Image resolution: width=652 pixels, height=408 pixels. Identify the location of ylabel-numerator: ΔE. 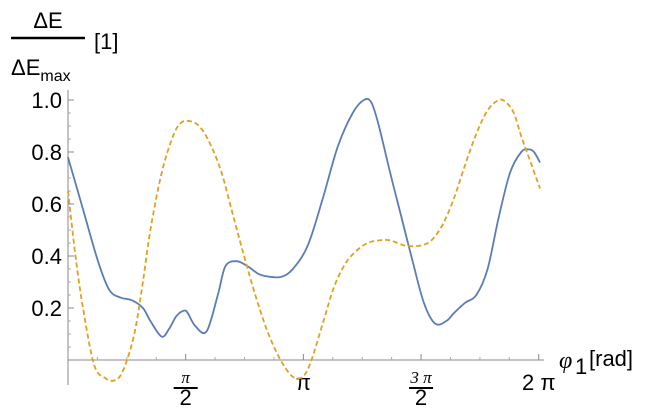
(47, 20).